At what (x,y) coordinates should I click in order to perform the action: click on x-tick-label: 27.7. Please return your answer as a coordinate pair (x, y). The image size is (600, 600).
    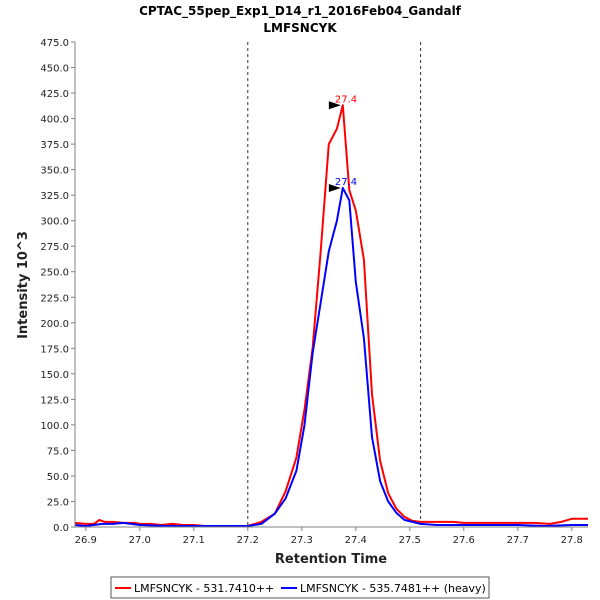
    Looking at the image, I should click on (518, 540).